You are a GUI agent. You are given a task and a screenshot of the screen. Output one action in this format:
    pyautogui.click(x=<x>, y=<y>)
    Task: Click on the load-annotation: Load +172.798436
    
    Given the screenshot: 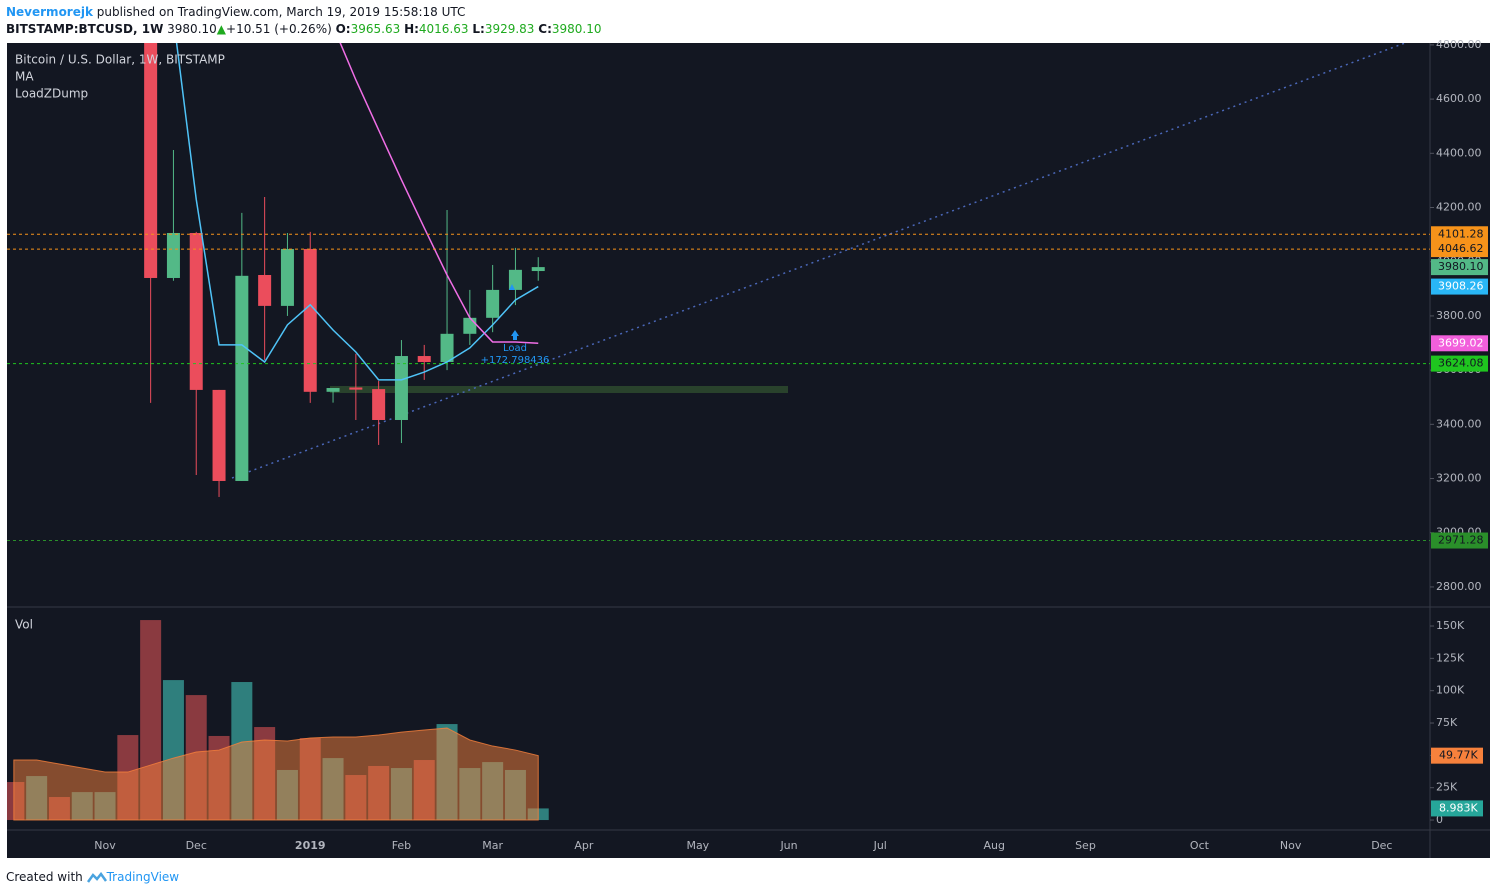 What is the action you would take?
    pyautogui.click(x=515, y=325)
    